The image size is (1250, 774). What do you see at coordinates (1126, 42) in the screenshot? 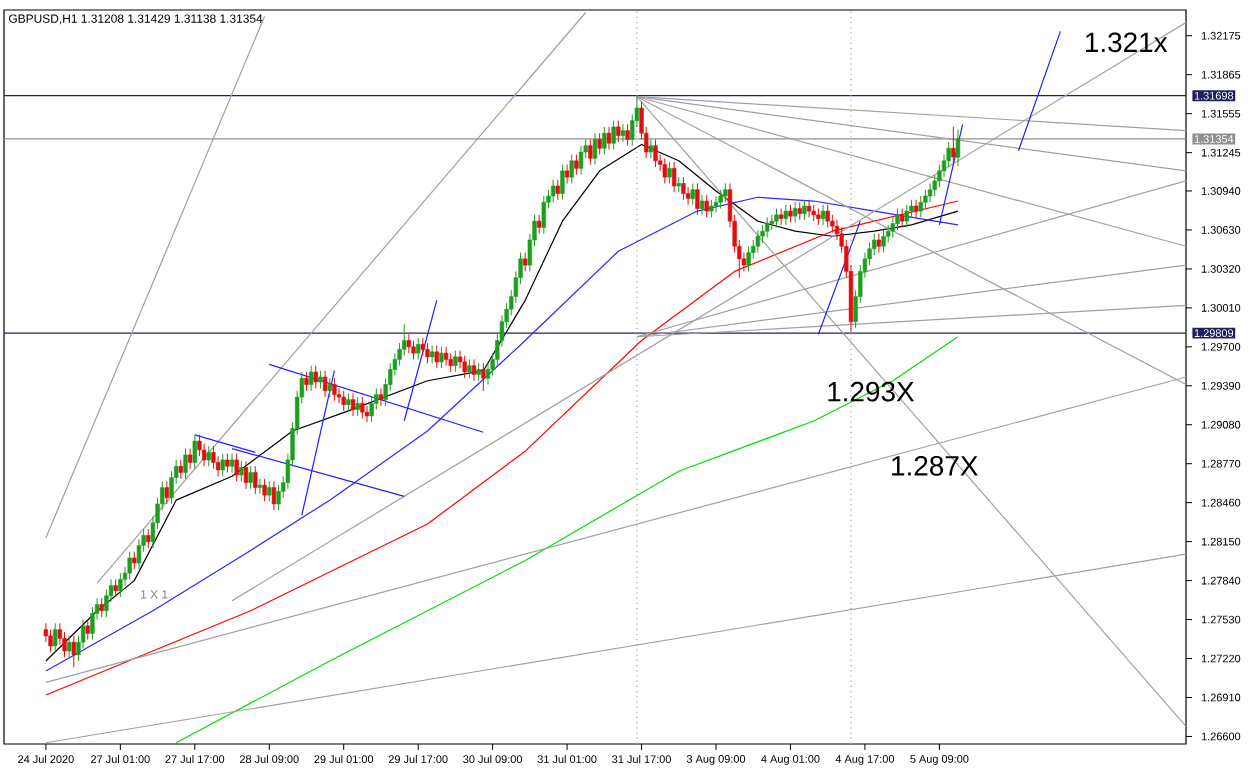
I see `annotation: 1.321x` at bounding box center [1126, 42].